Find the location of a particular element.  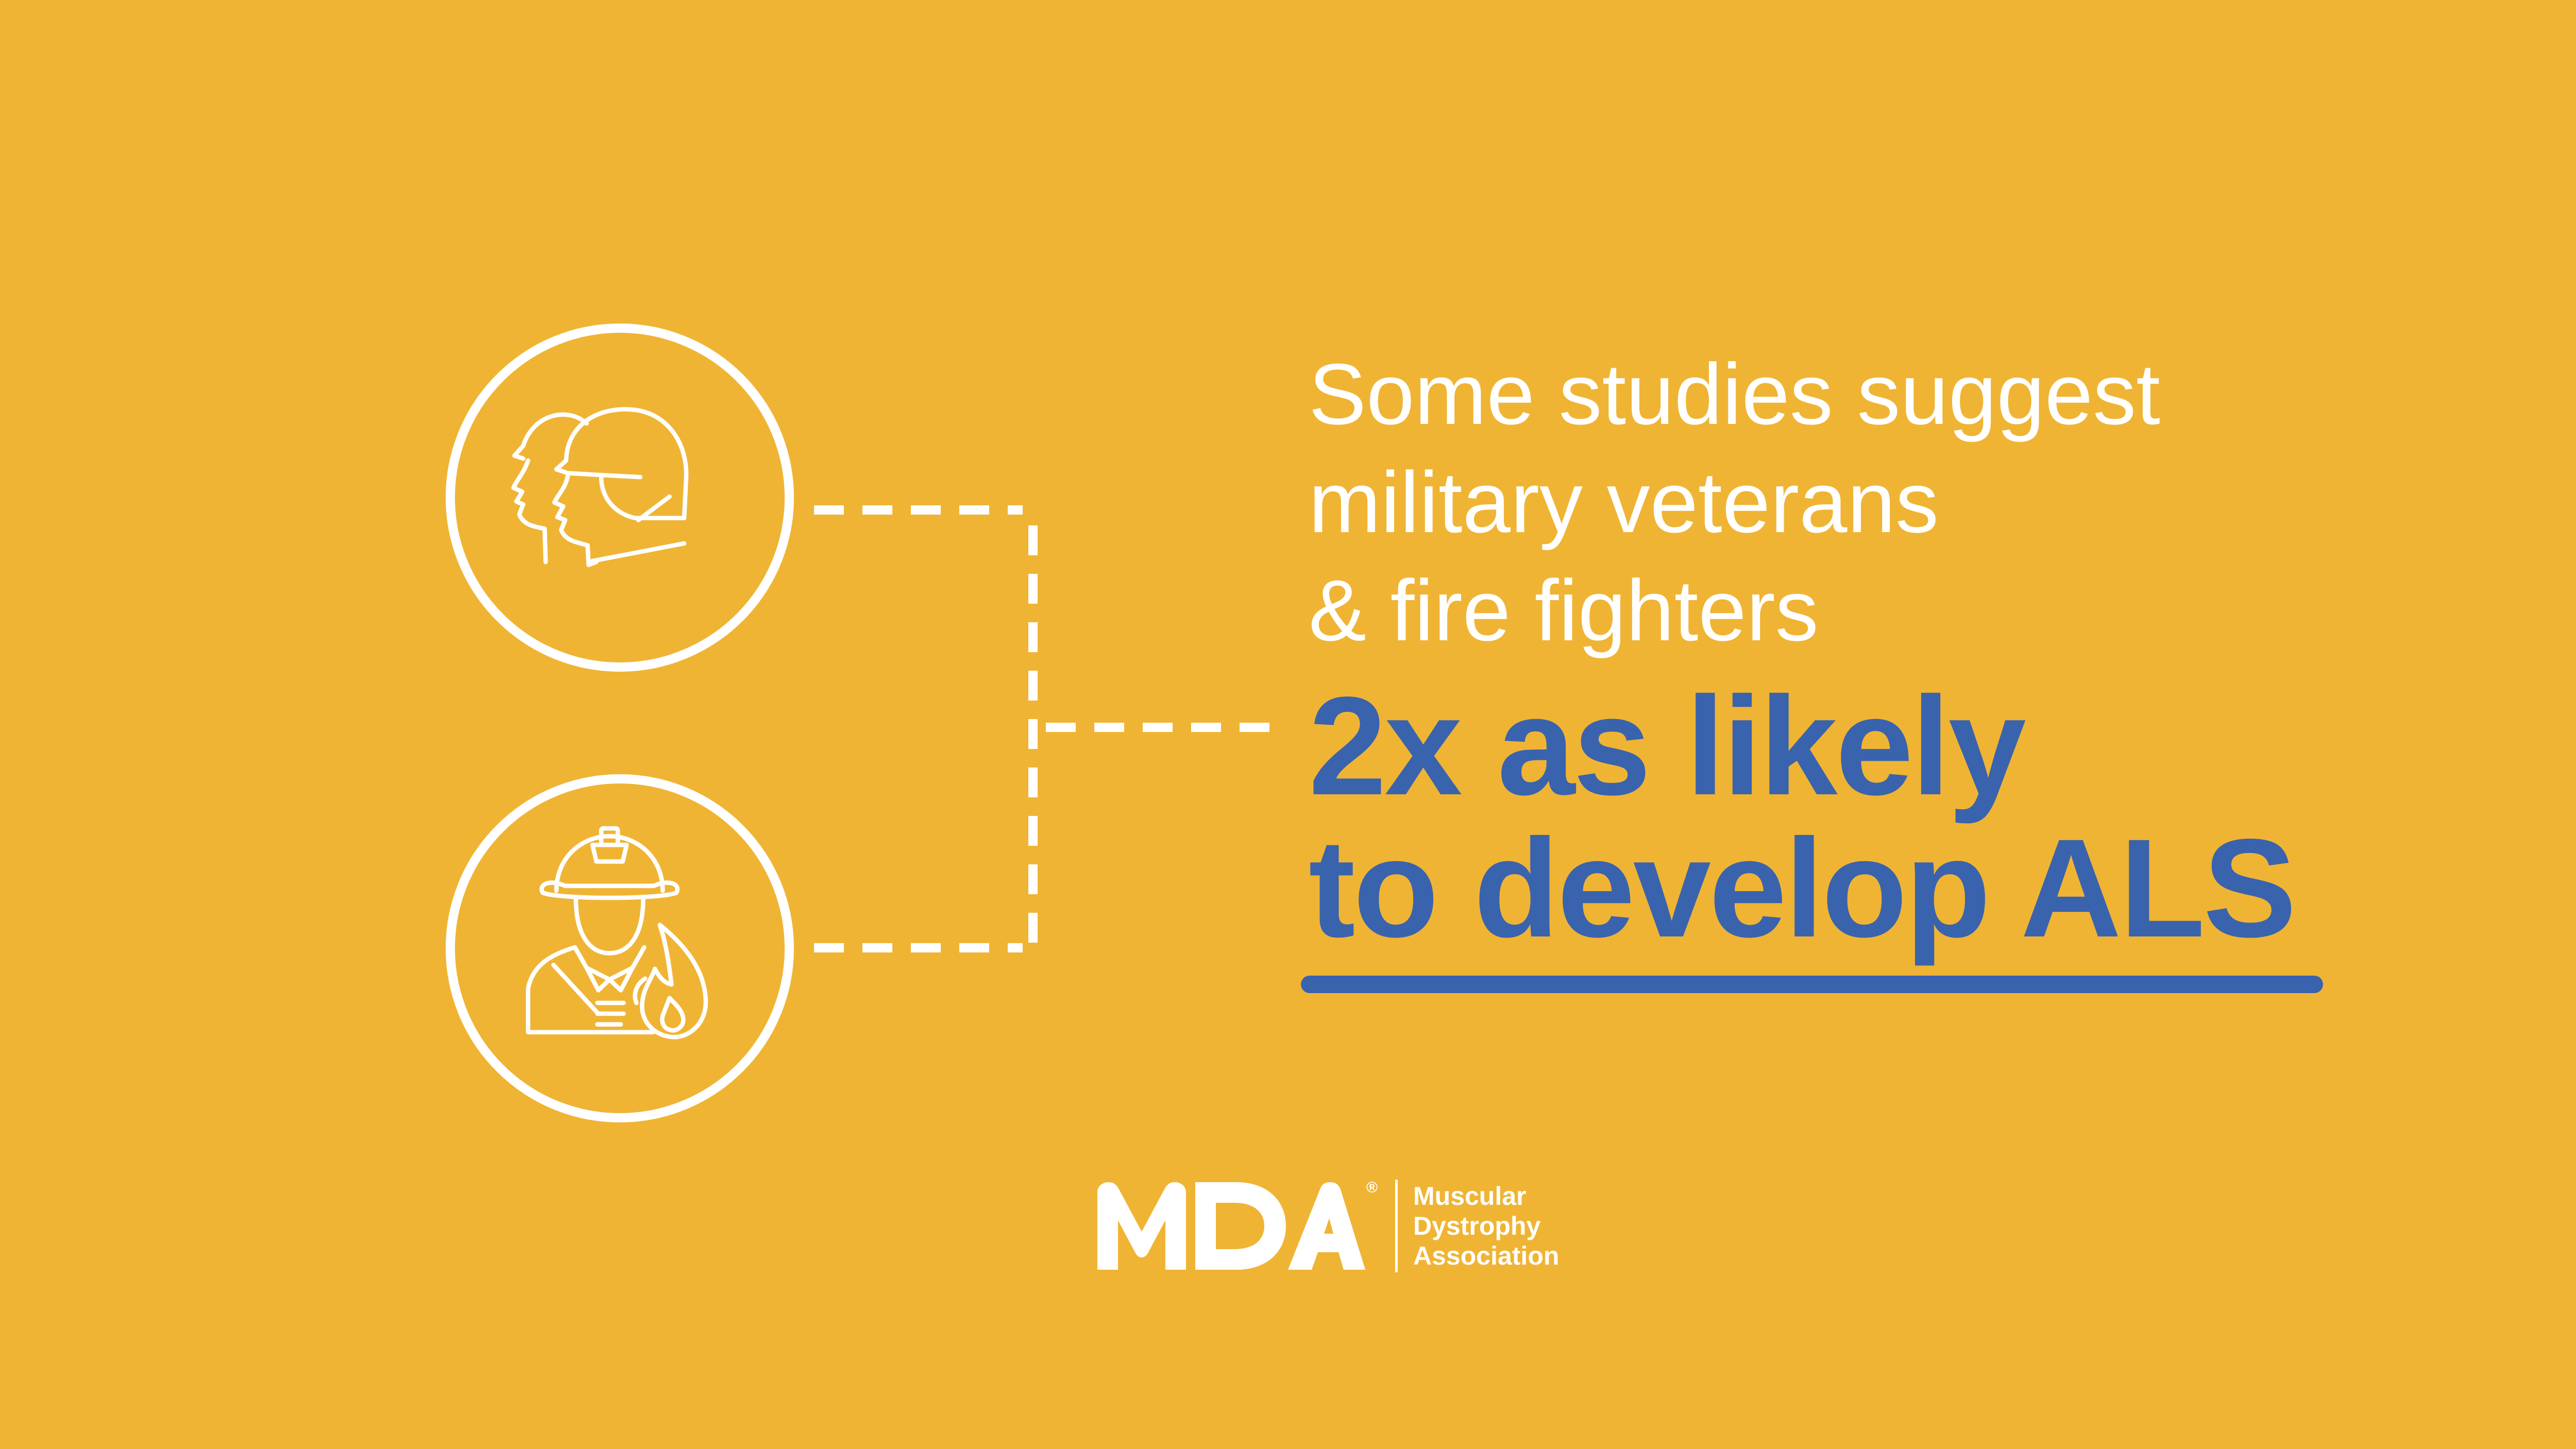

firefighter-icon-circle is located at coordinates (620, 948).